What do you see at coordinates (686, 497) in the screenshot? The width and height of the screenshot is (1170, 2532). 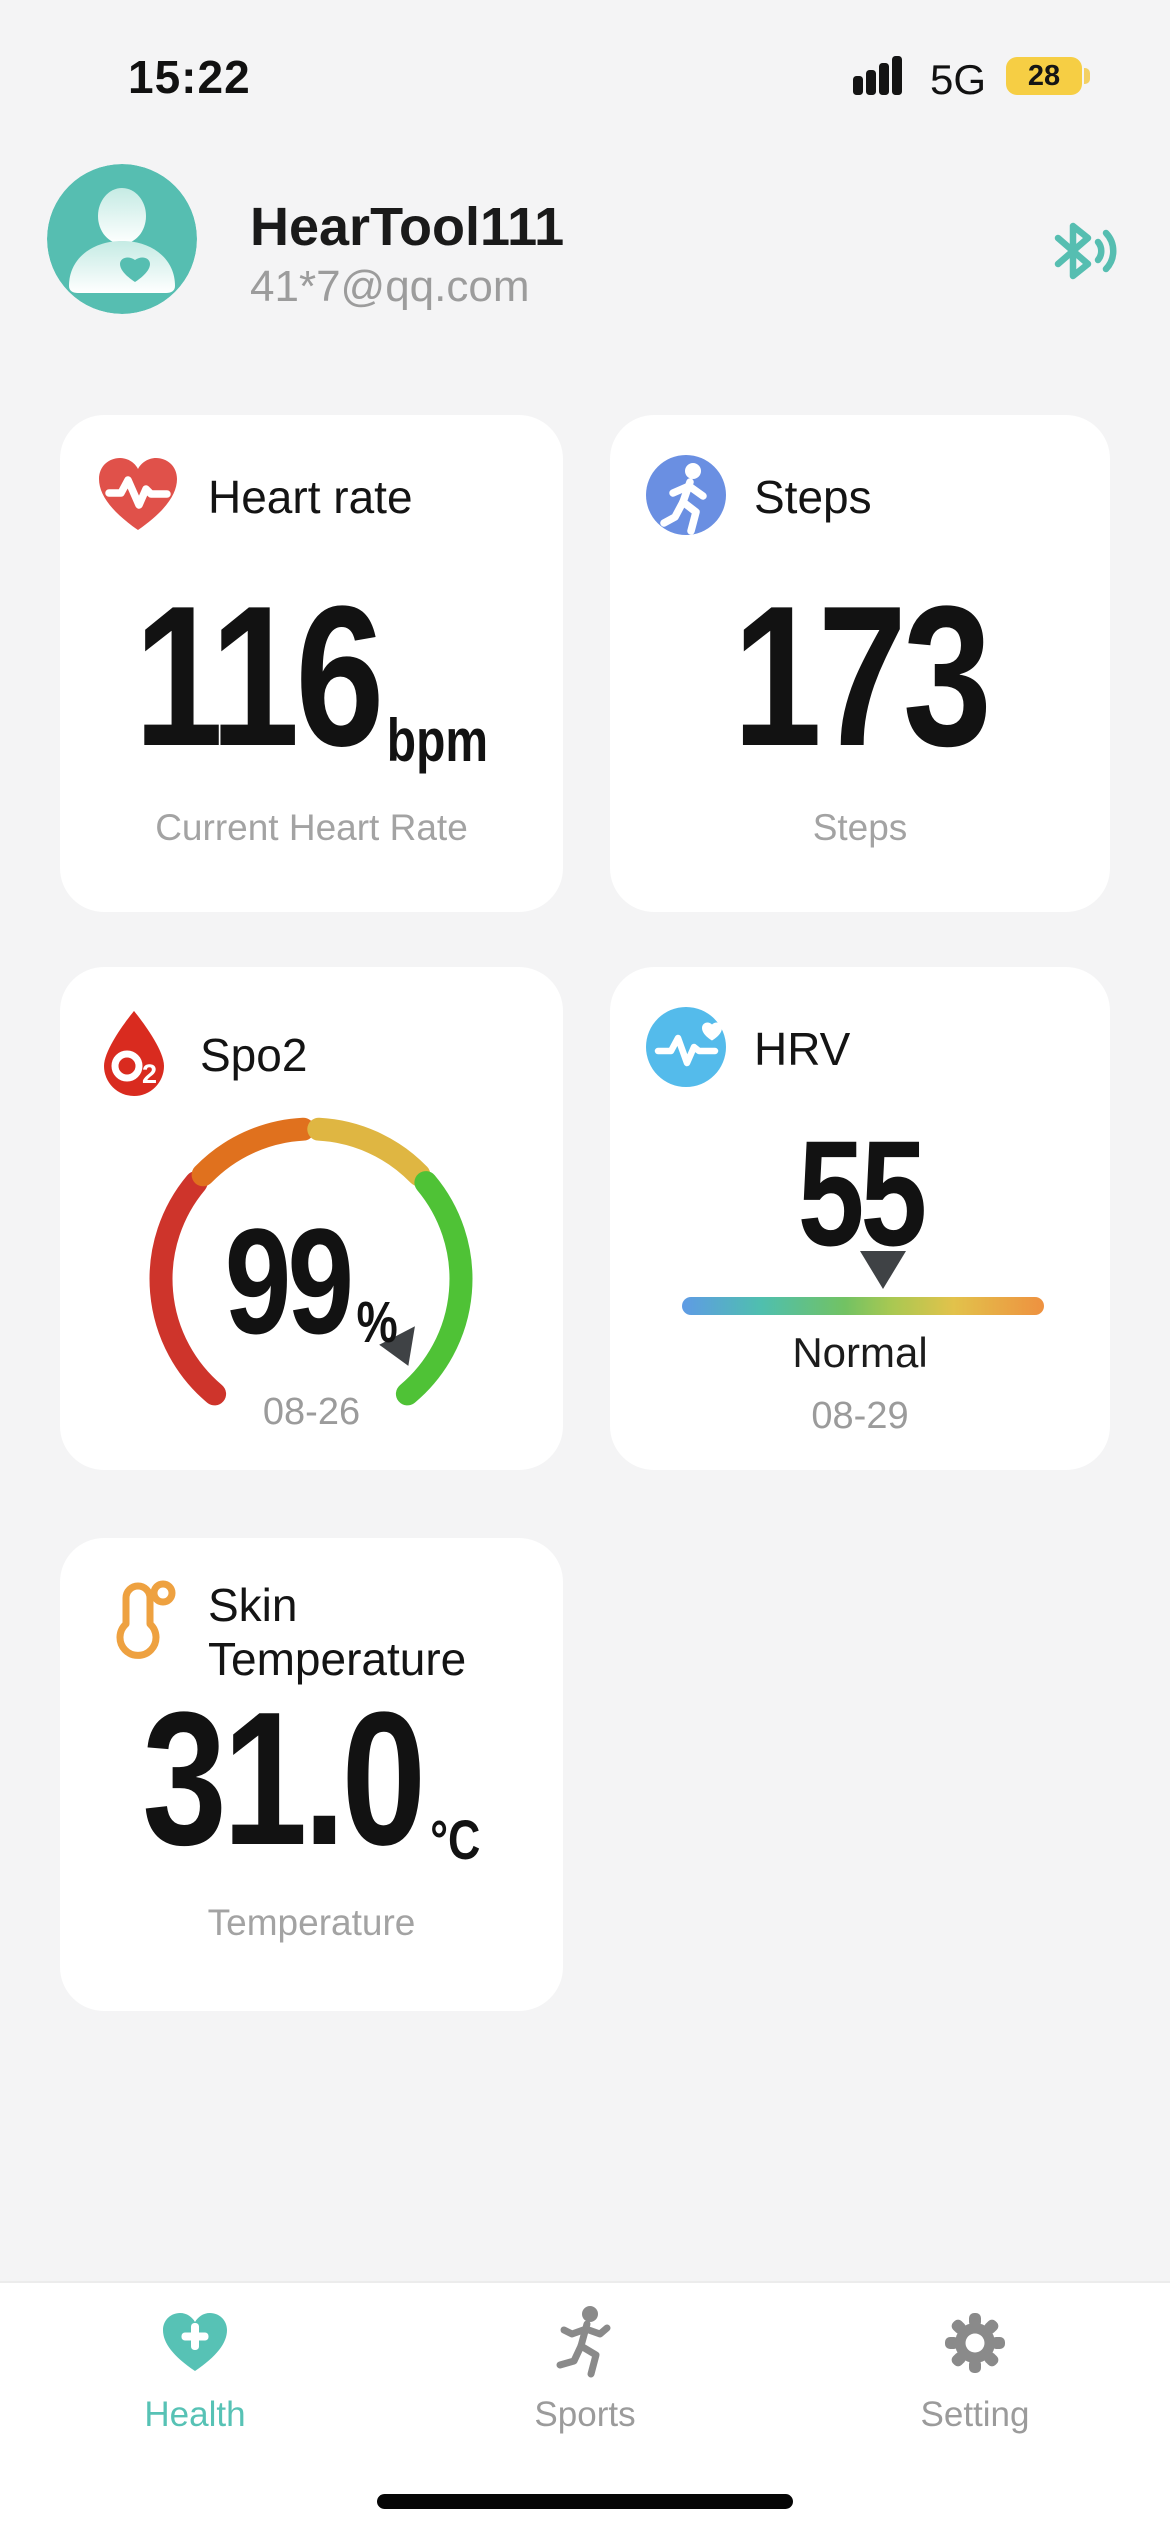 I see `walking-person-icon` at bounding box center [686, 497].